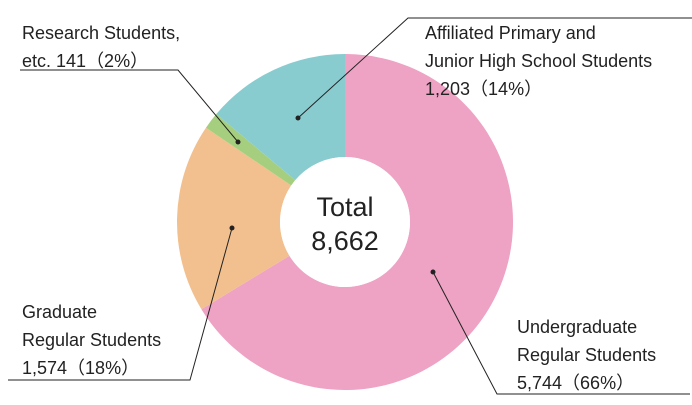  What do you see at coordinates (345, 241) in the screenshot?
I see `center-value: 8,662` at bounding box center [345, 241].